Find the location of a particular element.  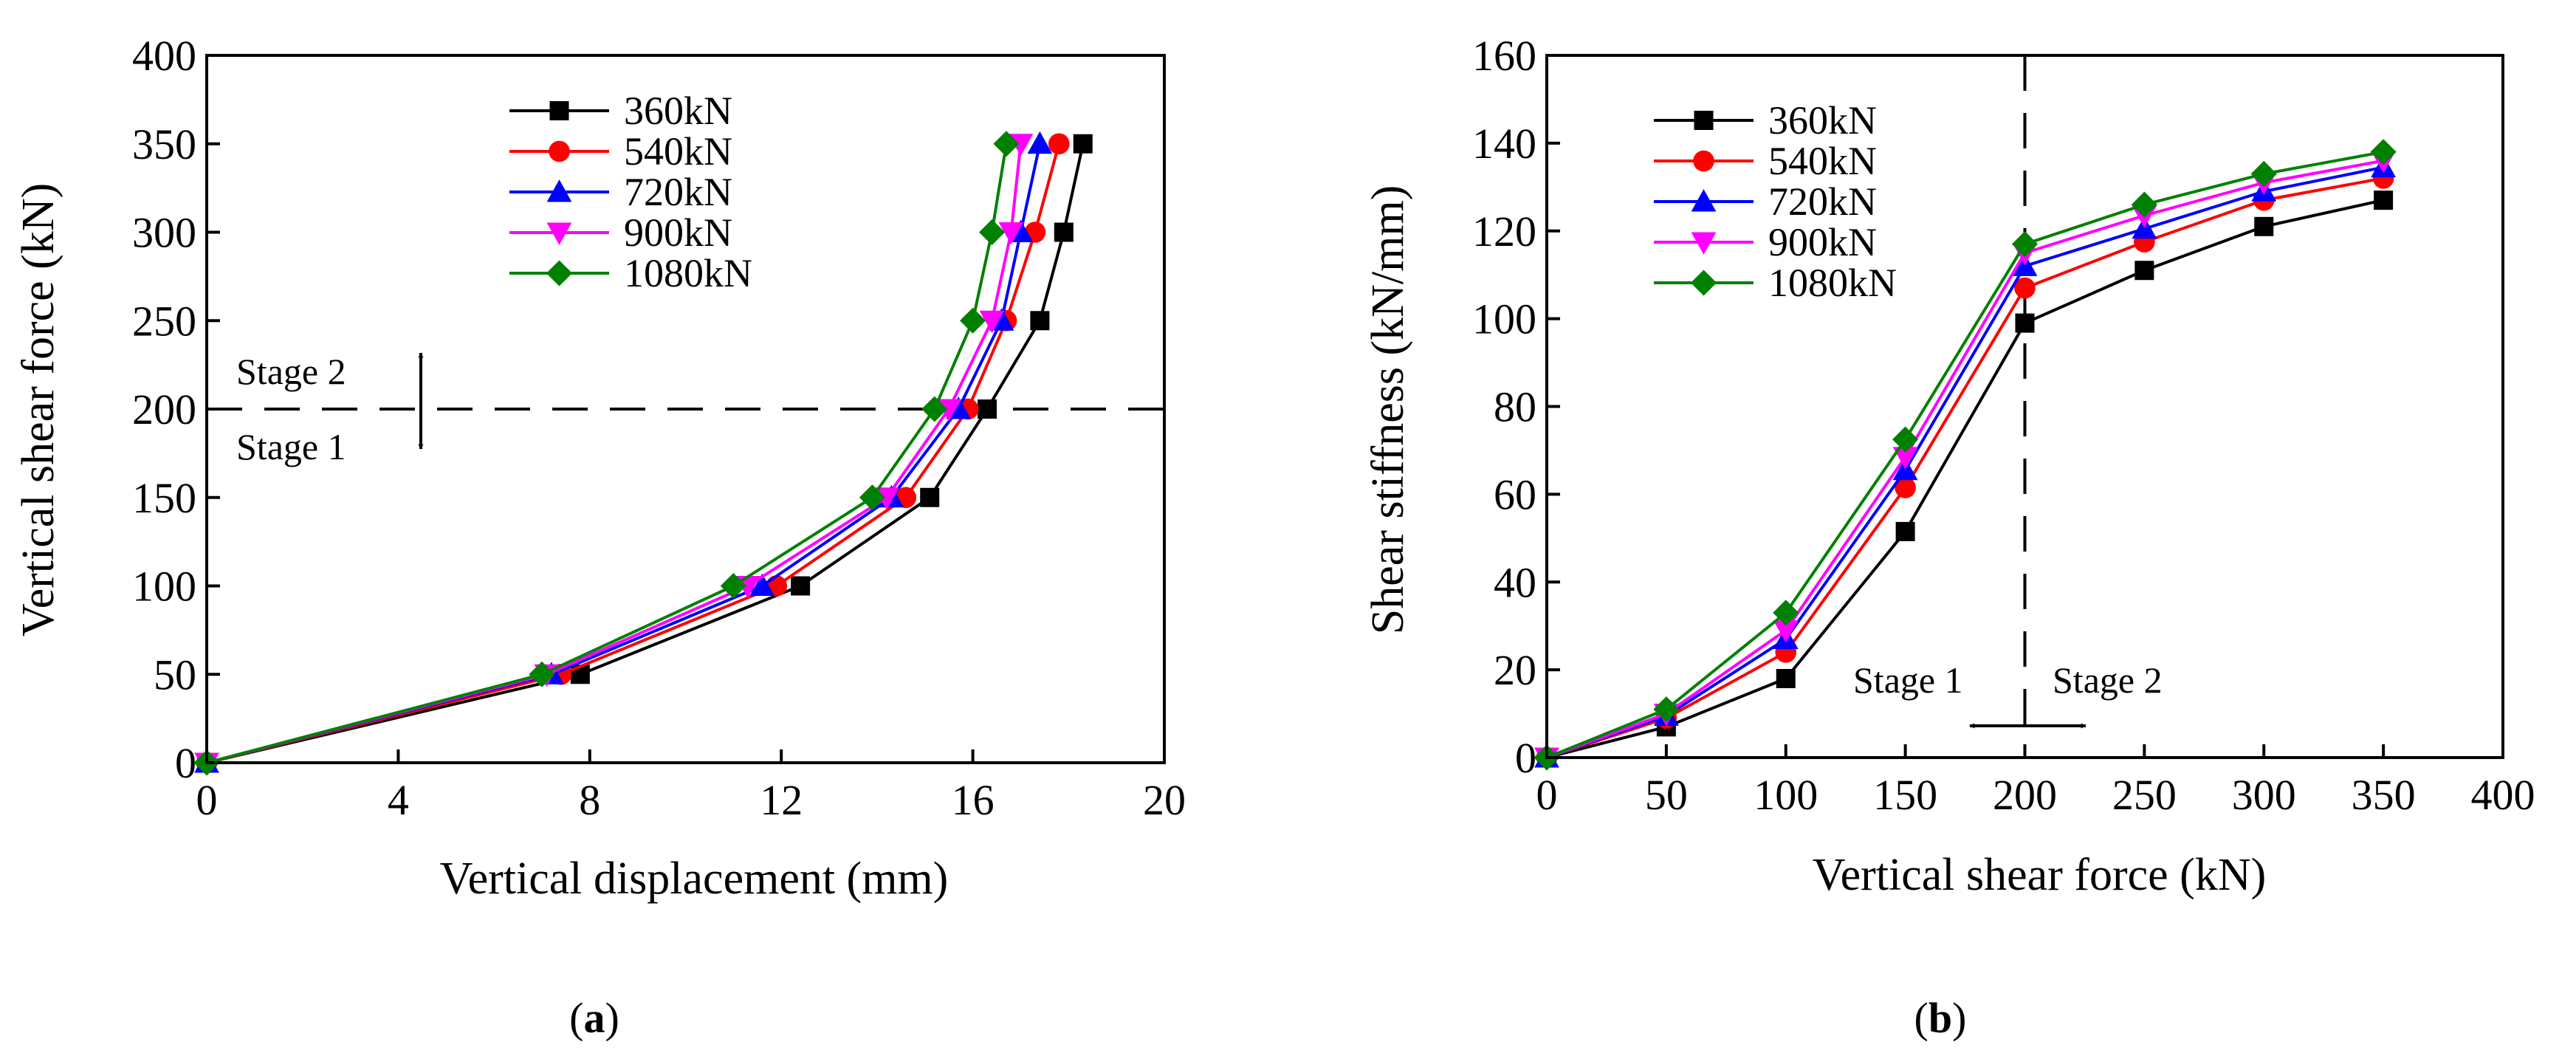

chart-b-legend-label: 360kN is located at coordinates (1822, 120).